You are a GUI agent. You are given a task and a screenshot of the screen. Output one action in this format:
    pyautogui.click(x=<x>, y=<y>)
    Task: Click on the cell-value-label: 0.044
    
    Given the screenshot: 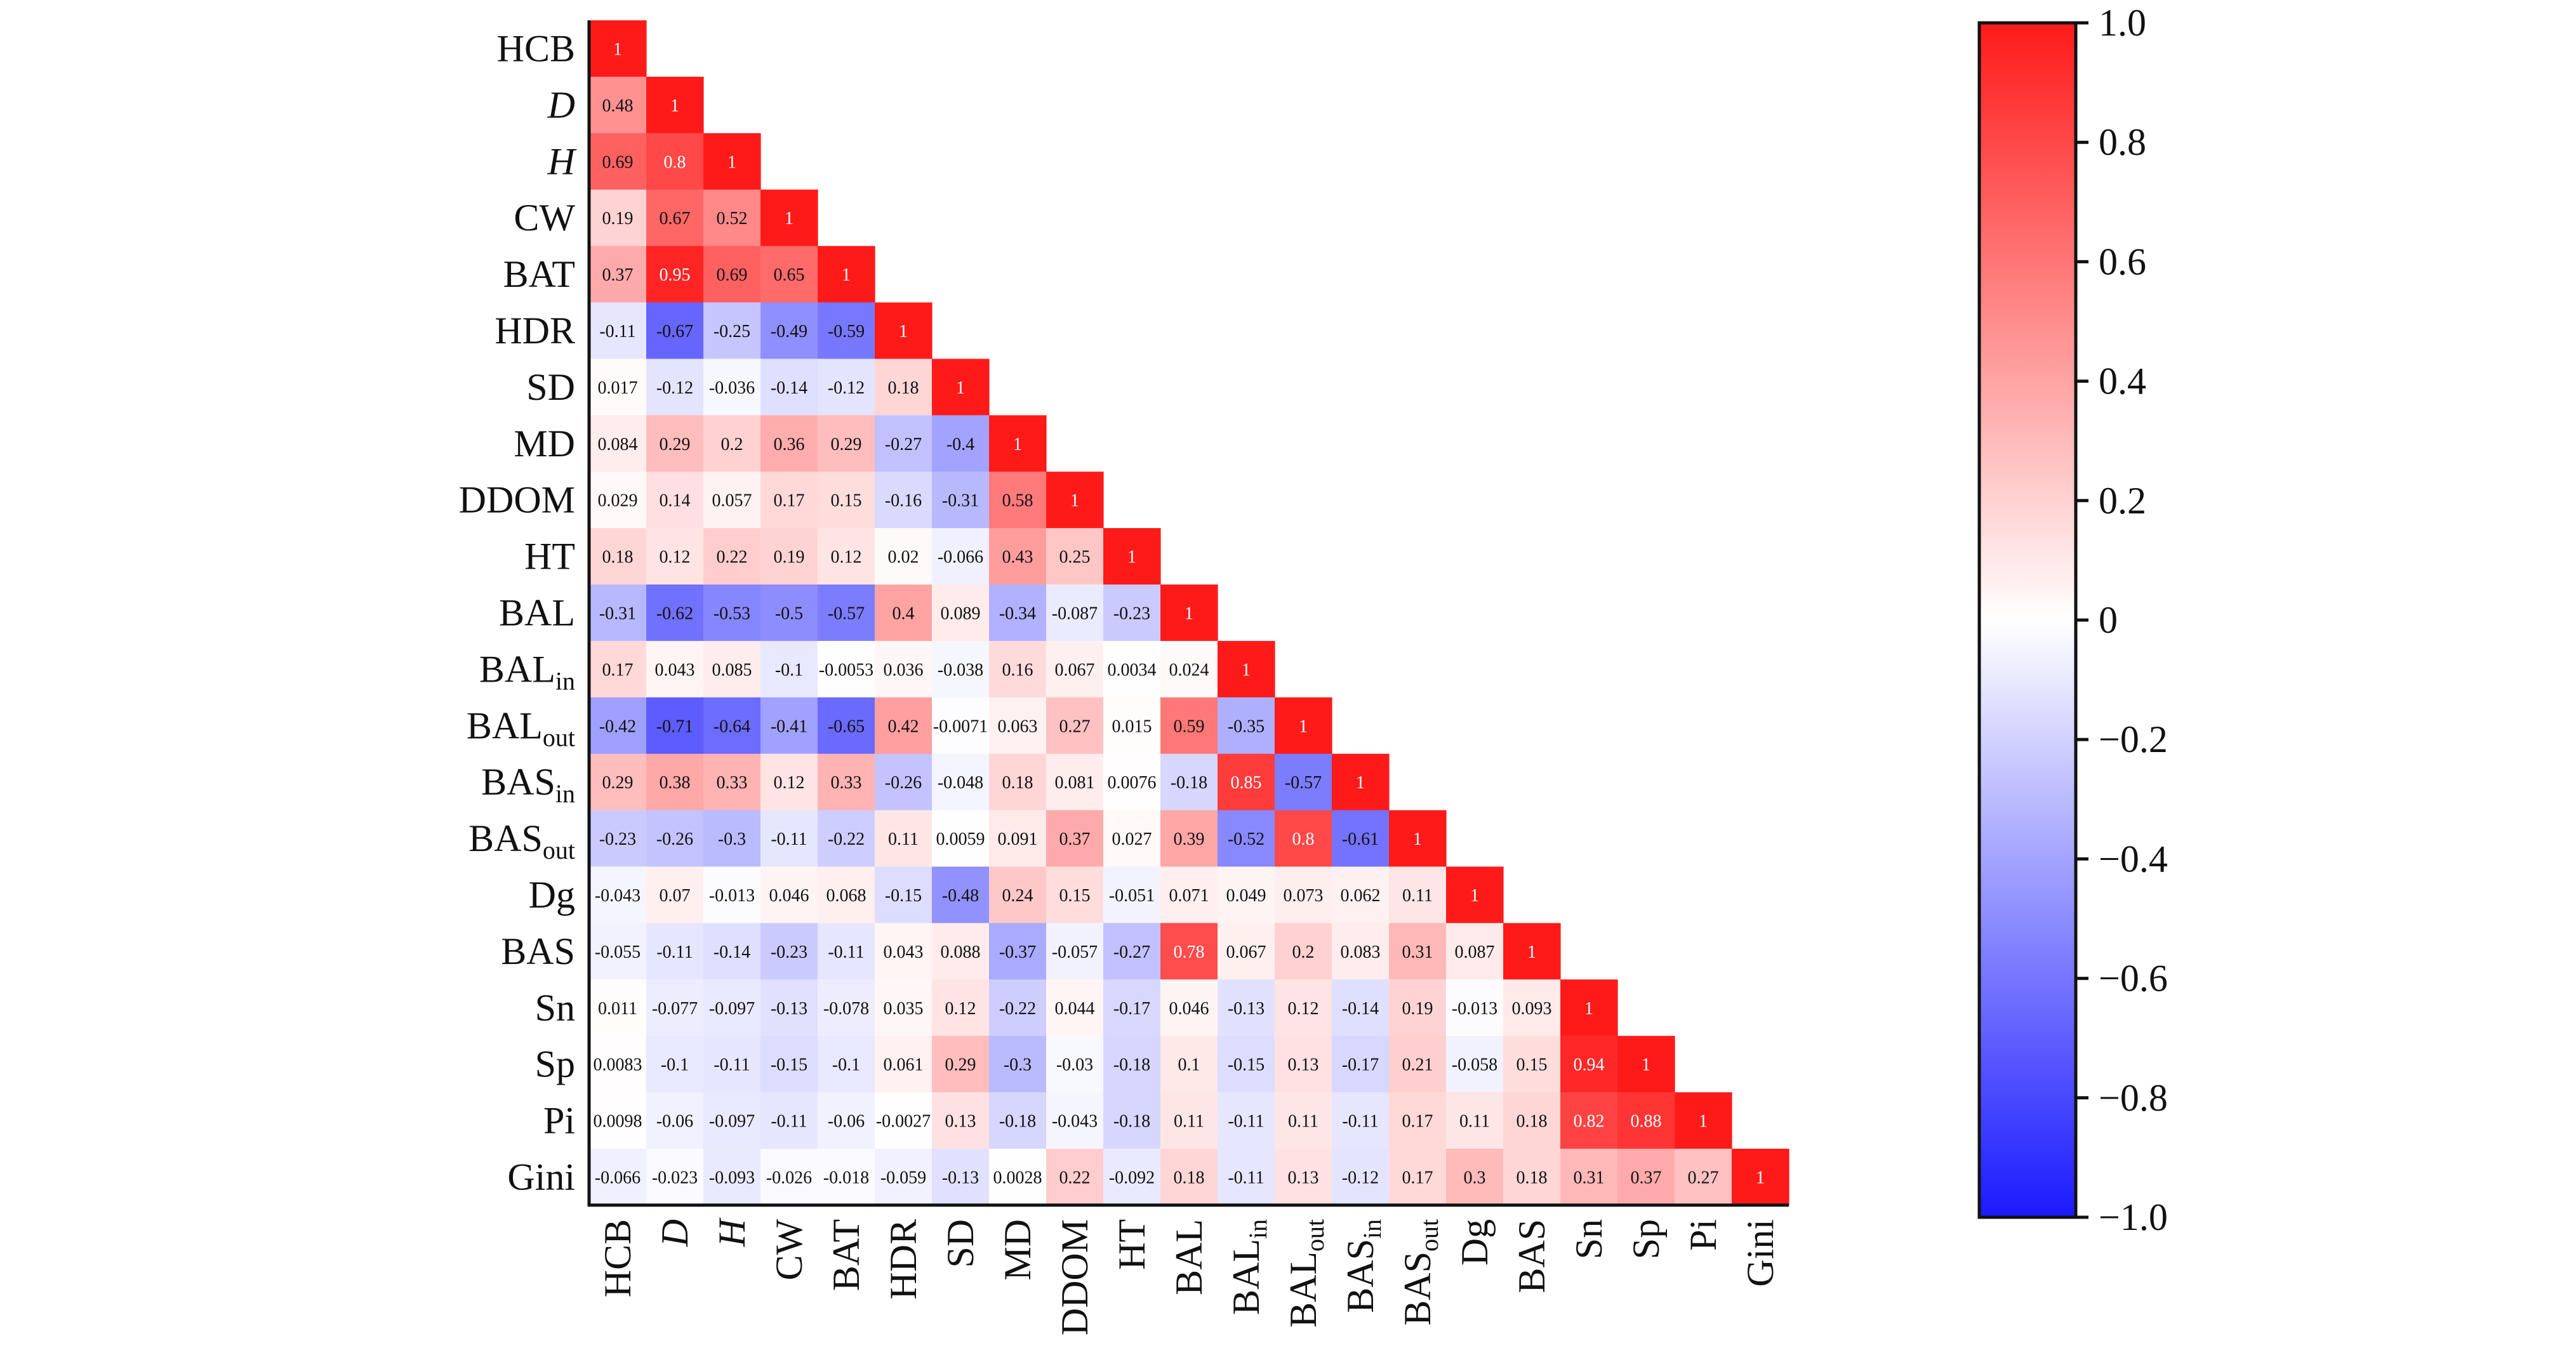 What is the action you would take?
    pyautogui.click(x=1075, y=1009)
    